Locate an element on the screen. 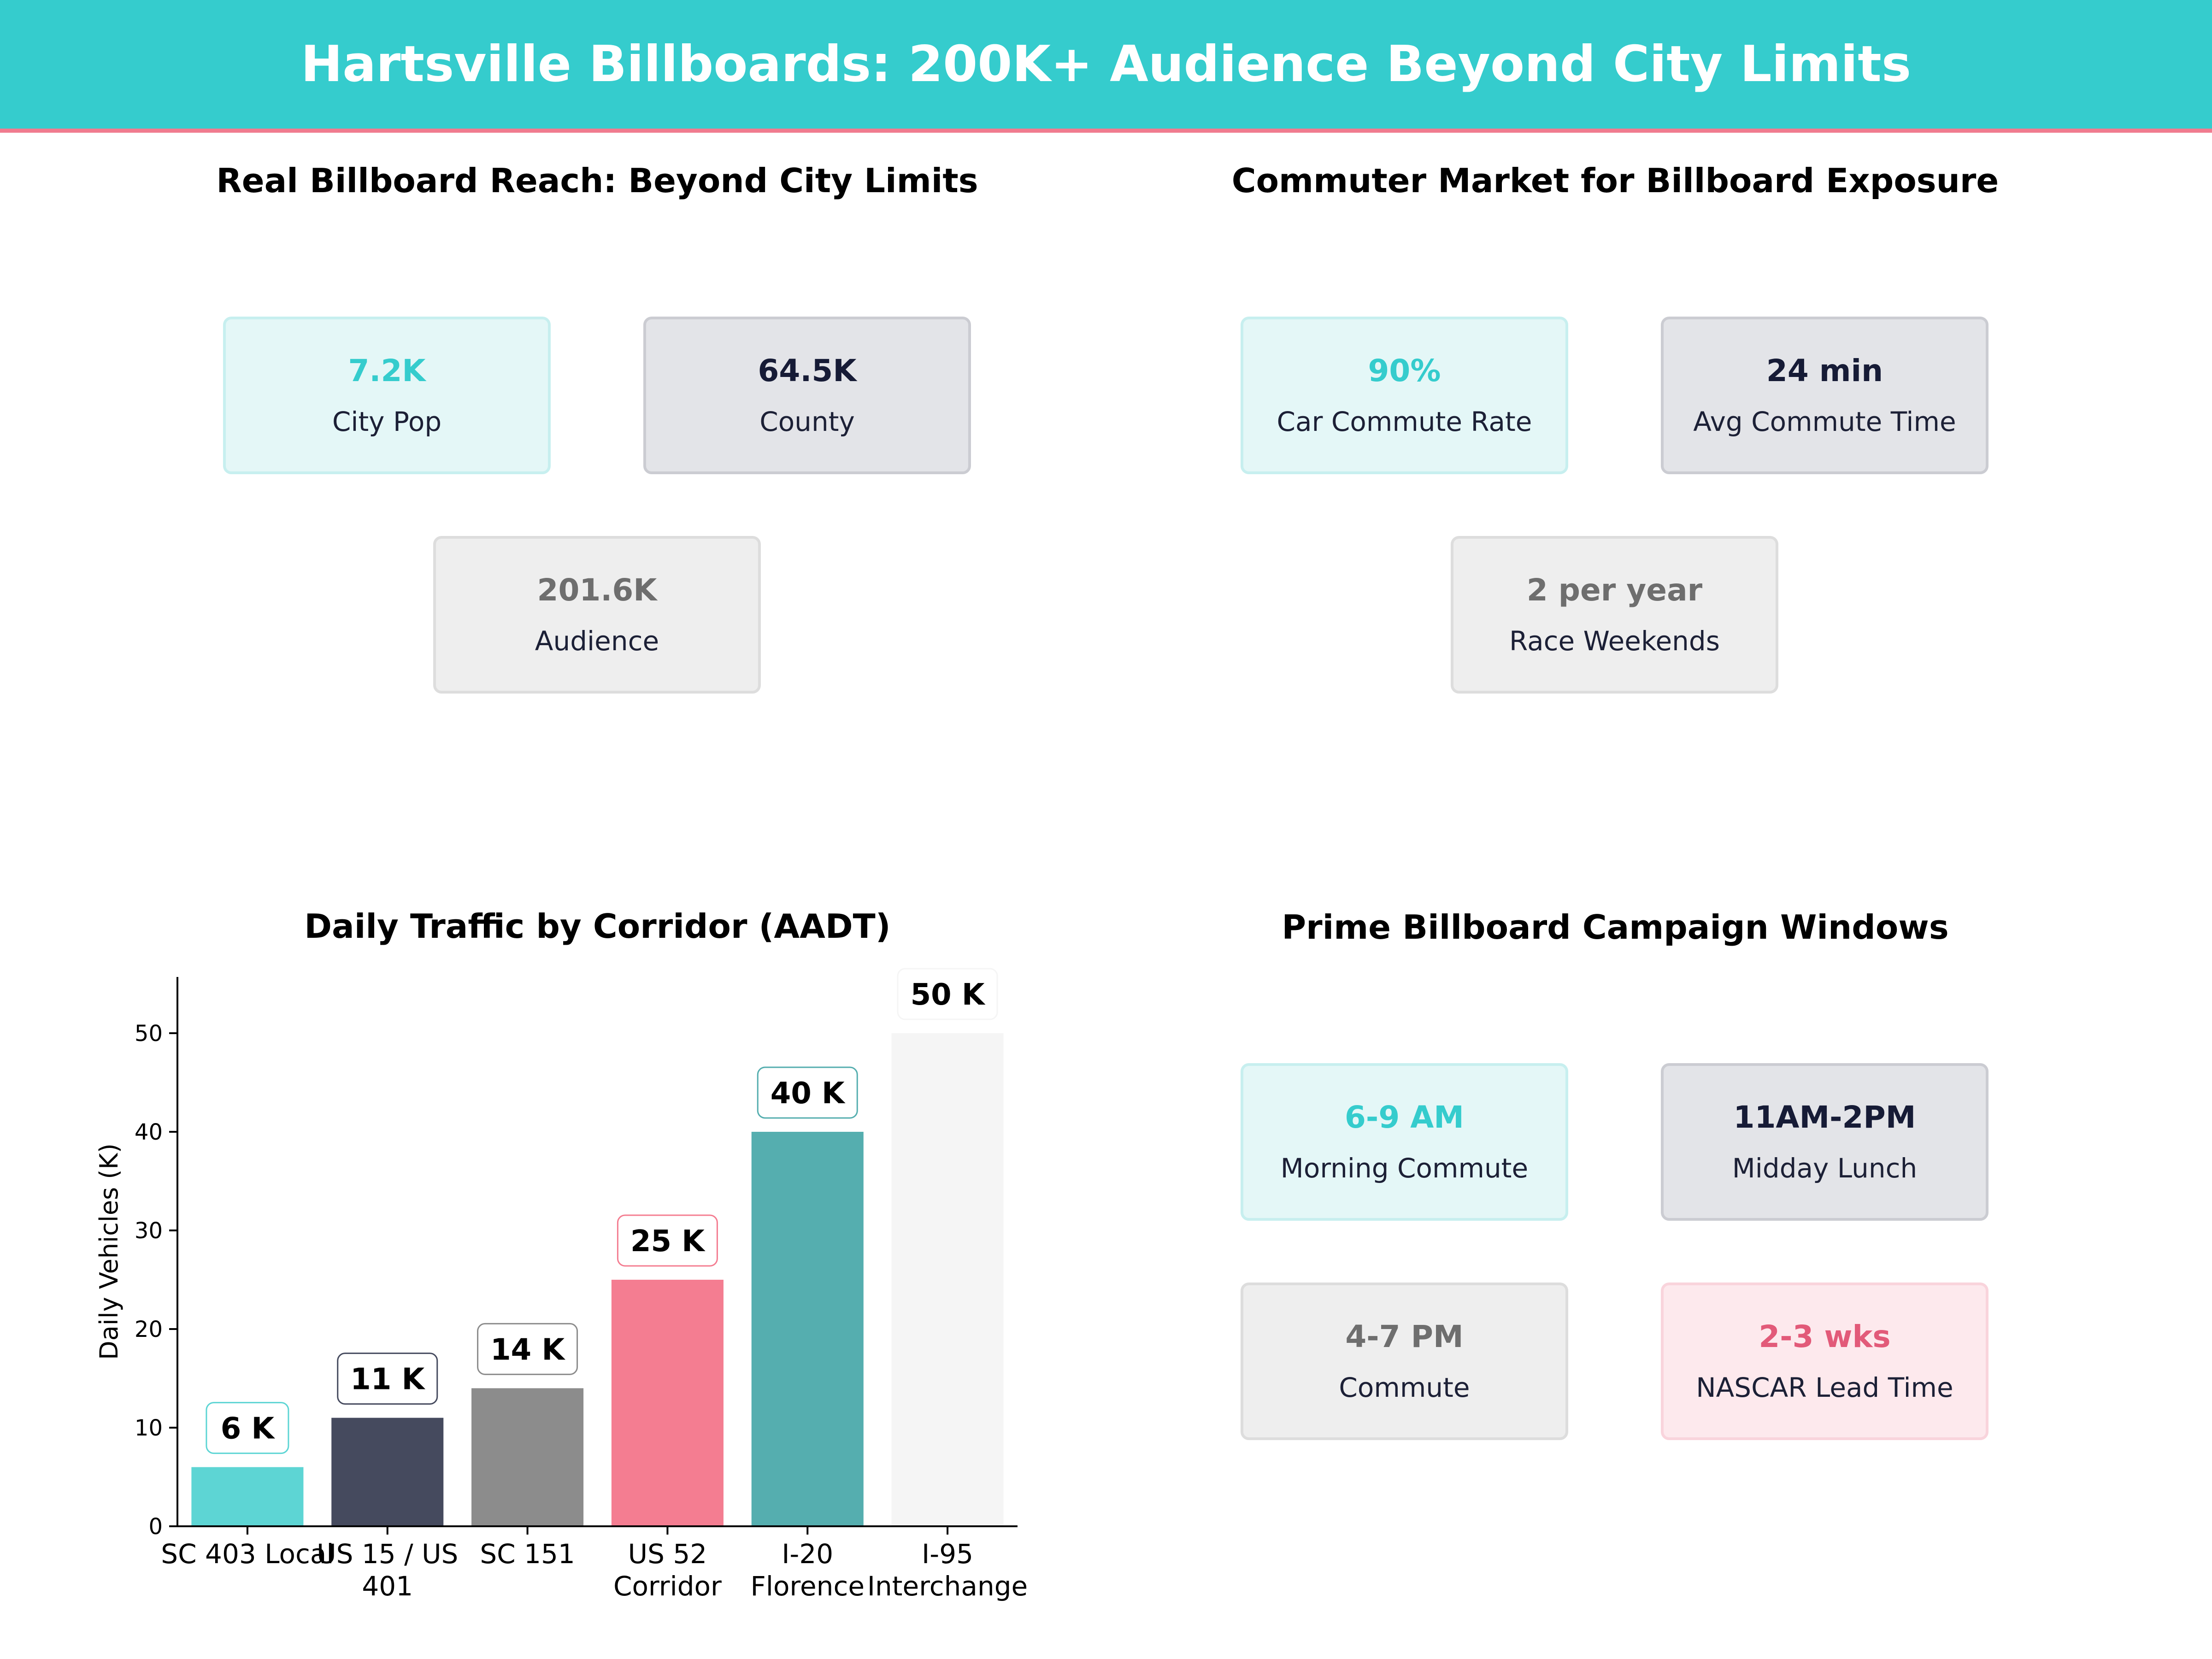  kpi-label: Car Commute Rate is located at coordinates (1404, 421).